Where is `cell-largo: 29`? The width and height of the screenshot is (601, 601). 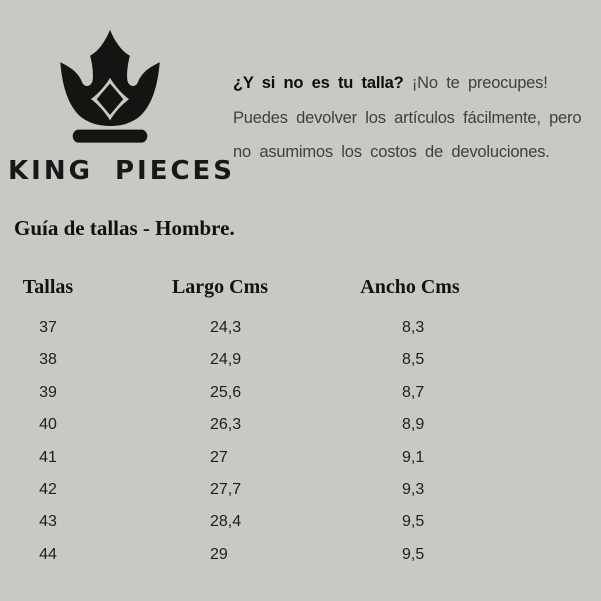
cell-largo: 29 is located at coordinates (219, 554).